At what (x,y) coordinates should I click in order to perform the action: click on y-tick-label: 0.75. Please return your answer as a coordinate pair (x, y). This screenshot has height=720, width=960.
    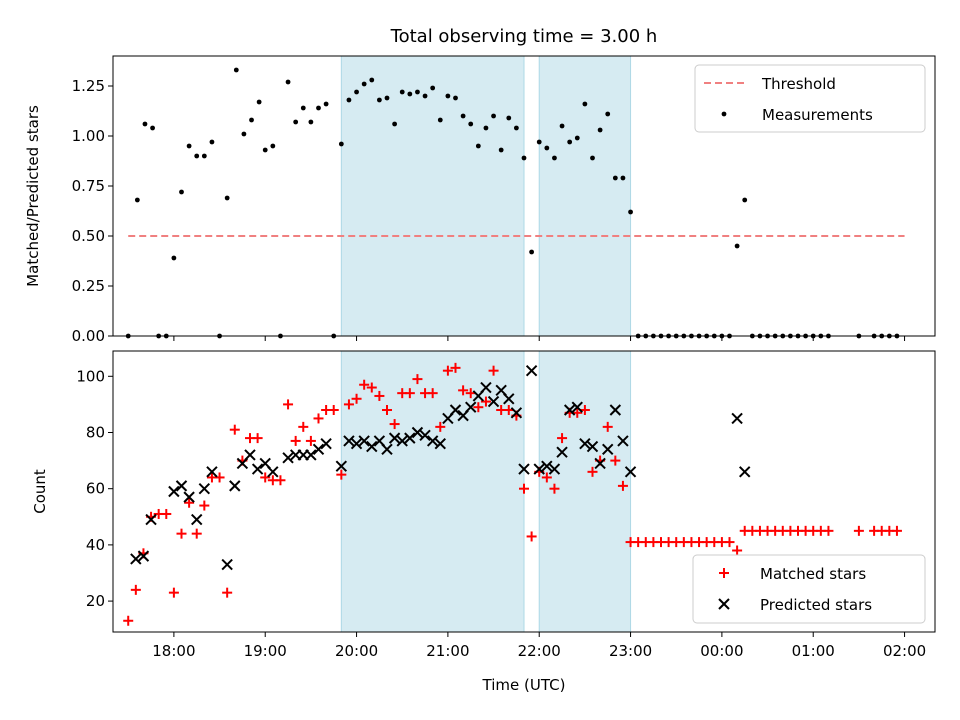
    Looking at the image, I should click on (88, 186).